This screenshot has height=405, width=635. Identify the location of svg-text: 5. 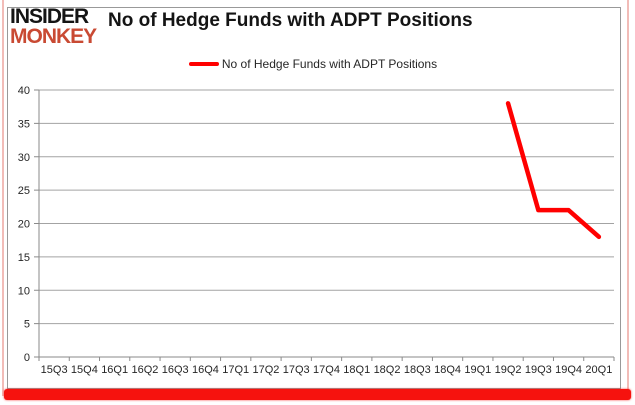
(27, 325).